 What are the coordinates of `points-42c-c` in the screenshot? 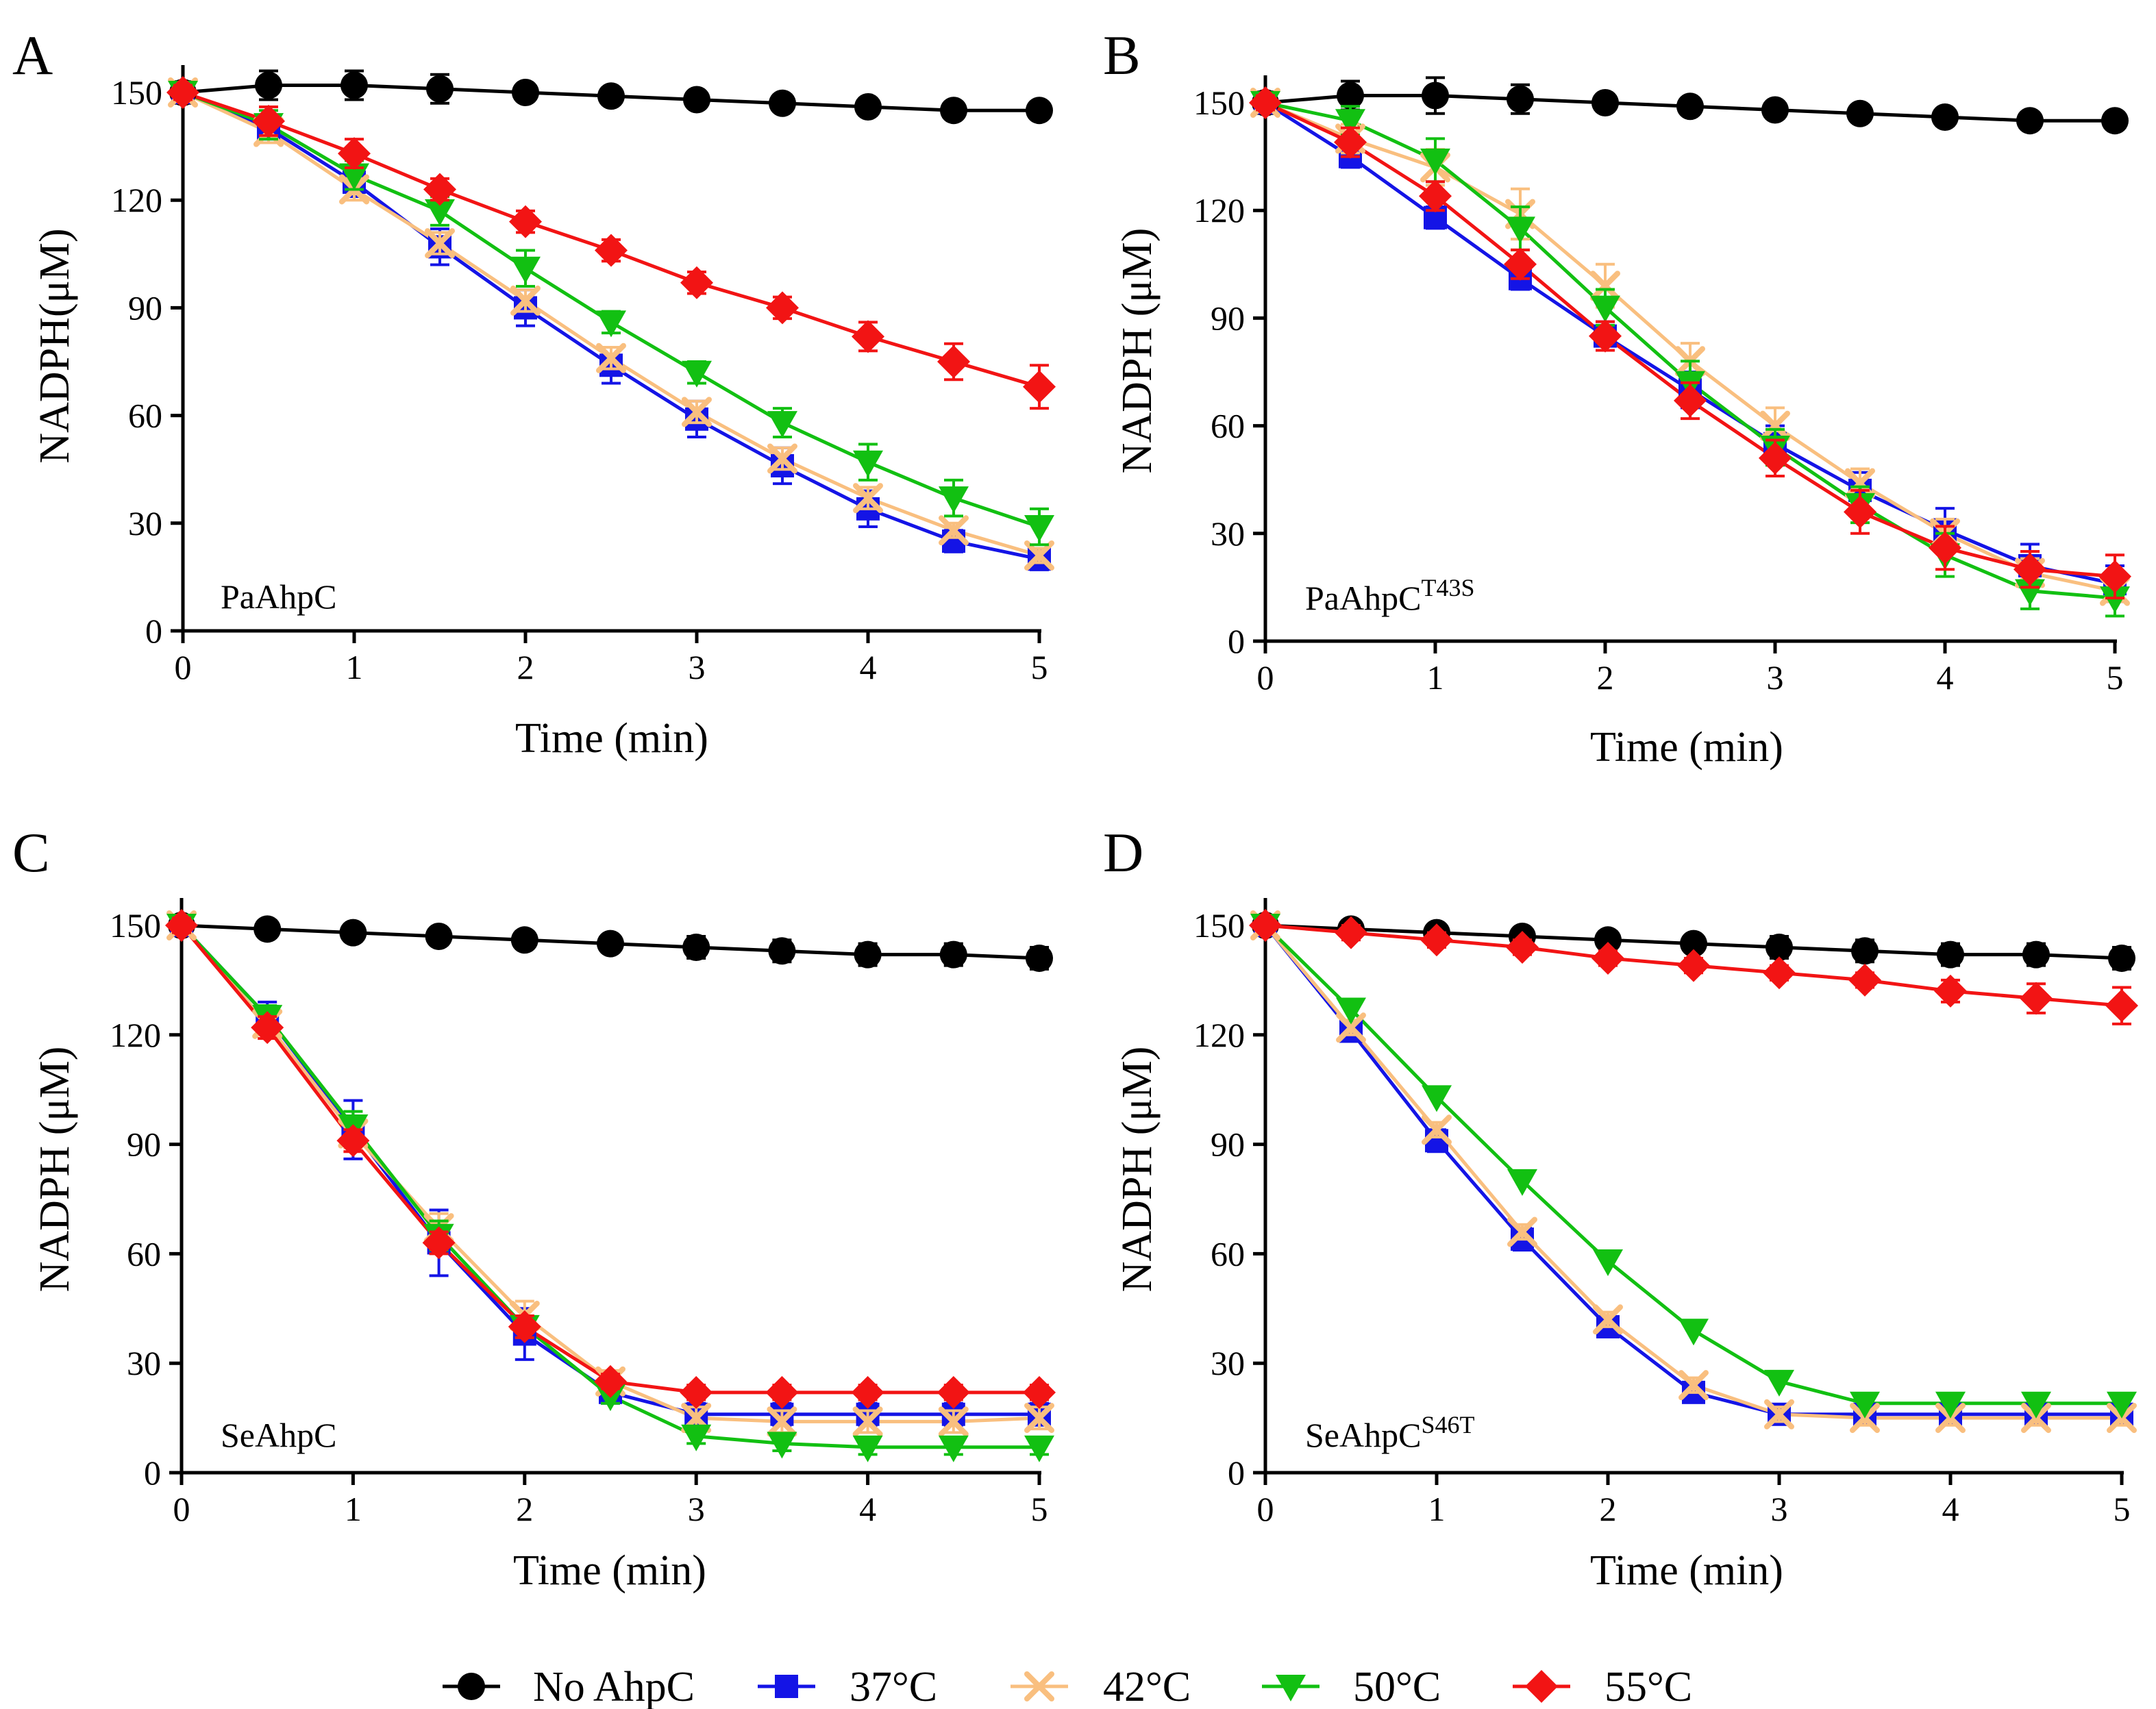 It's located at (610, 1173).